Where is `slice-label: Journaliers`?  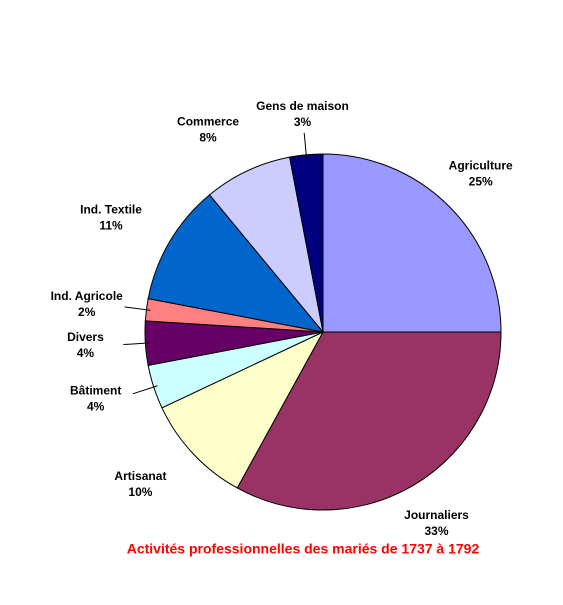
slice-label: Journaliers is located at coordinates (436, 515).